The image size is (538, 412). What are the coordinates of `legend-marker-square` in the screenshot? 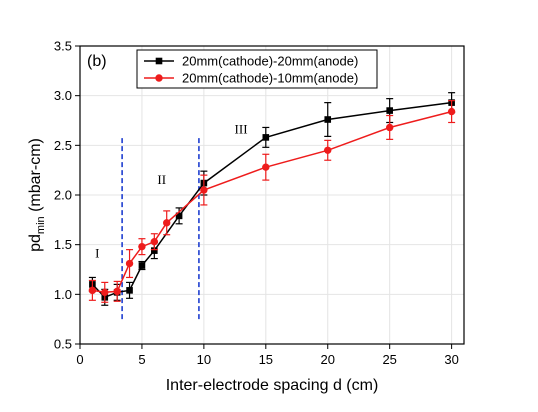 It's located at (159, 61).